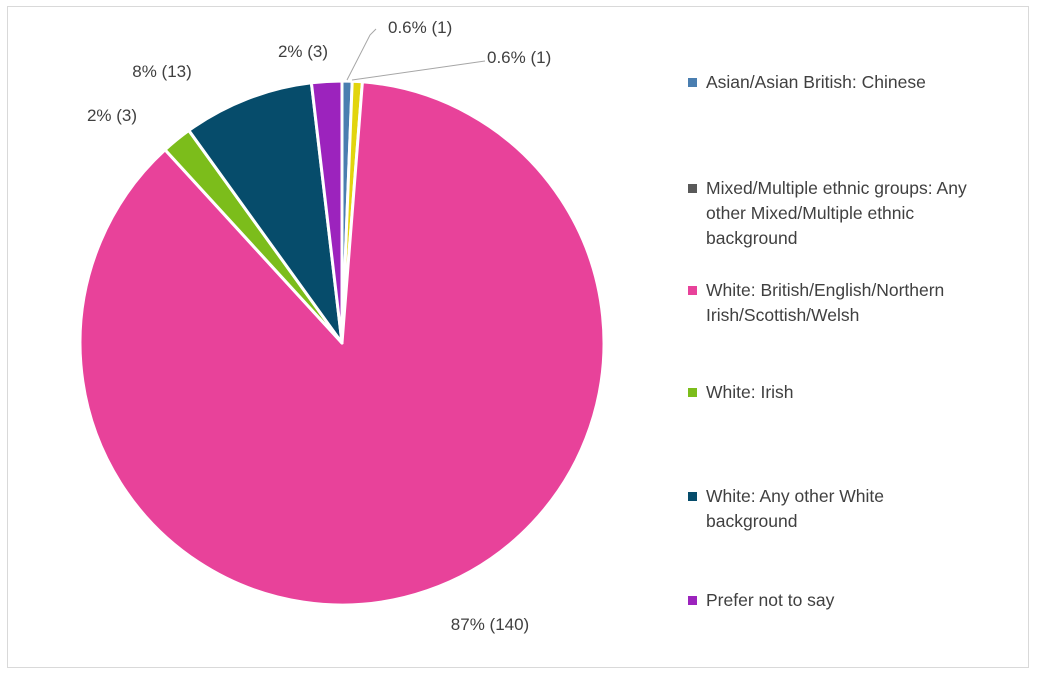 The width and height of the screenshot is (1037, 678). What do you see at coordinates (490, 624) in the screenshot?
I see `data-label-white-british: 87% (140)` at bounding box center [490, 624].